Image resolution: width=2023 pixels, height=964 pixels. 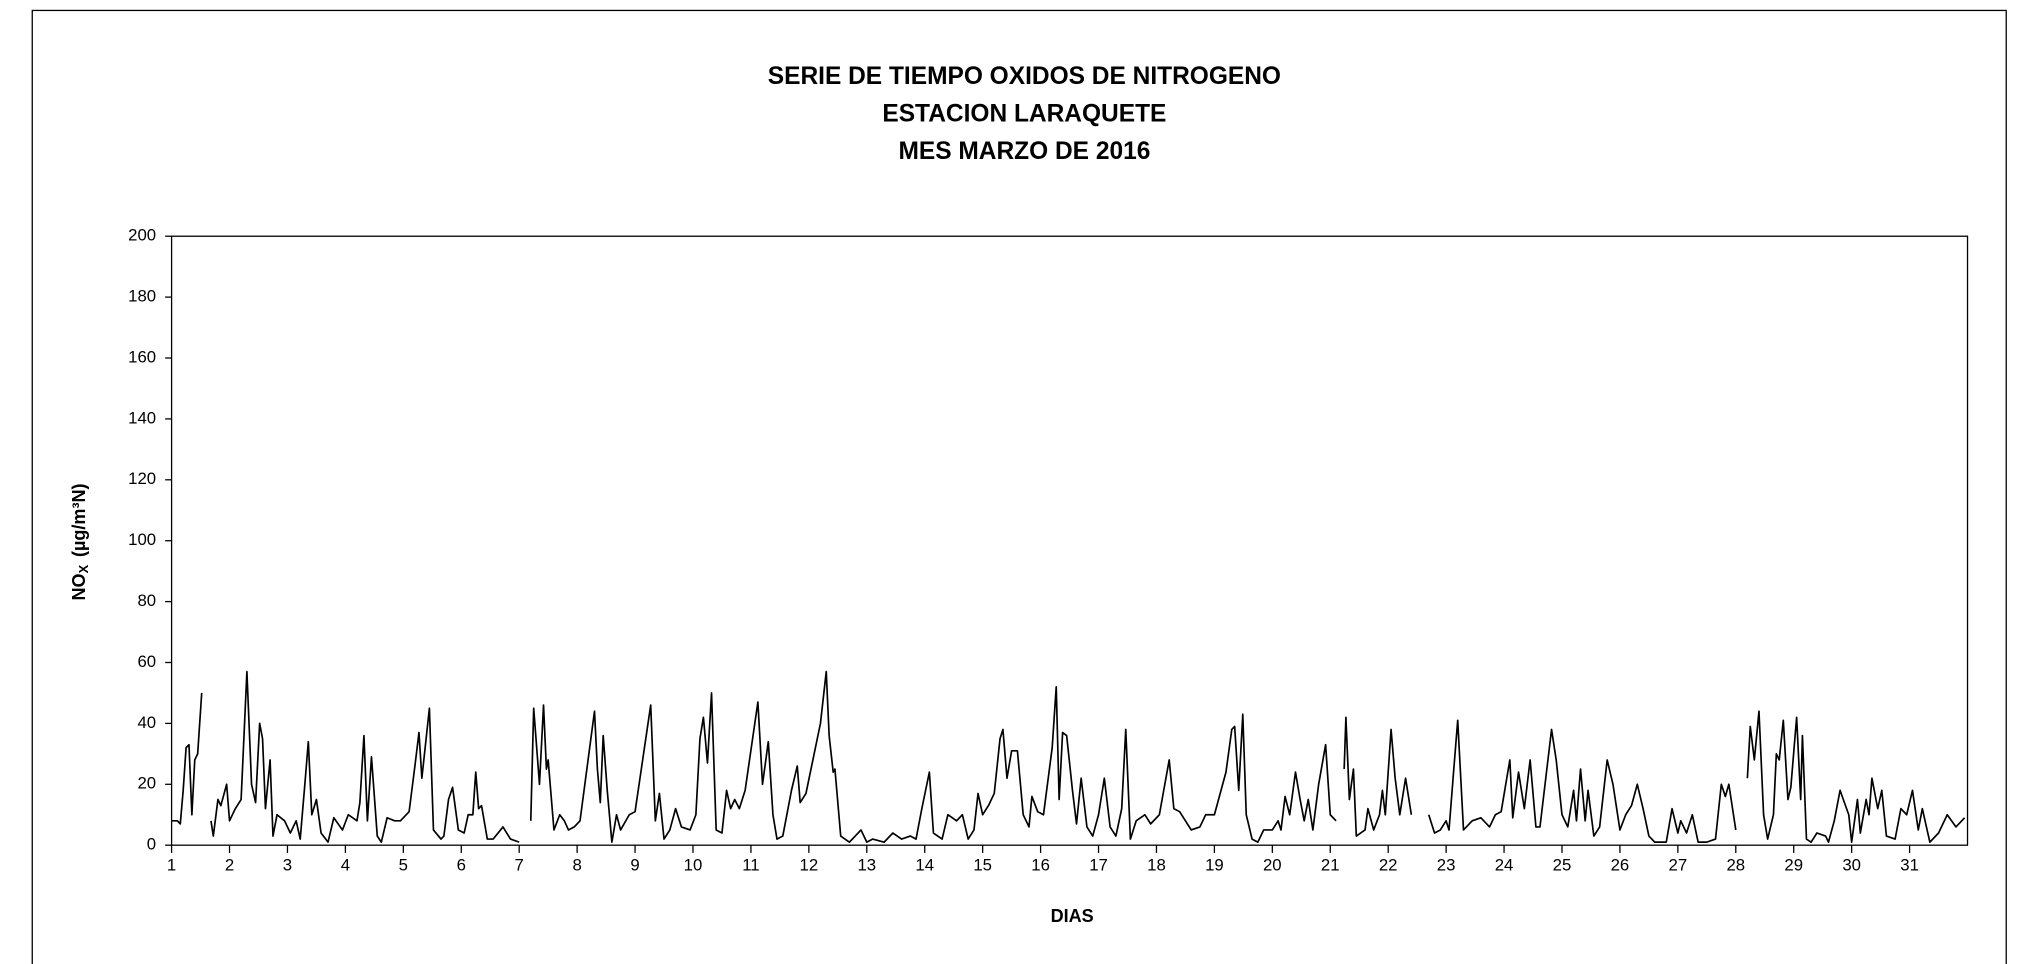 I want to click on x-tick-label: 7, so click(x=519, y=864).